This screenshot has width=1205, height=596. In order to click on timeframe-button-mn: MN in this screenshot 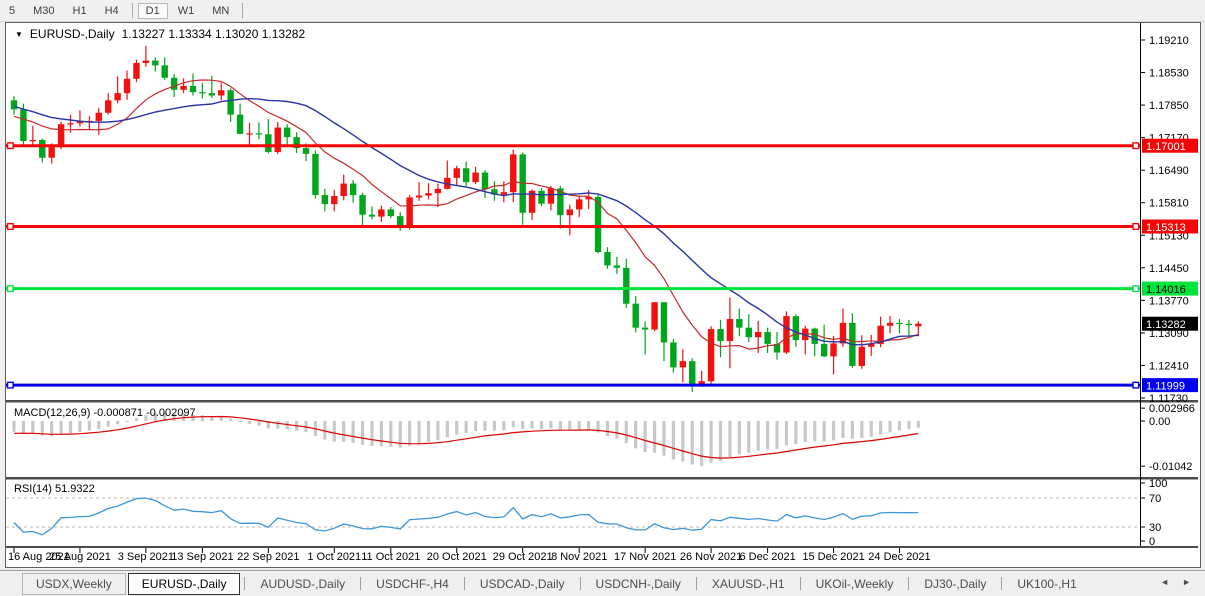, I will do `click(221, 10)`.